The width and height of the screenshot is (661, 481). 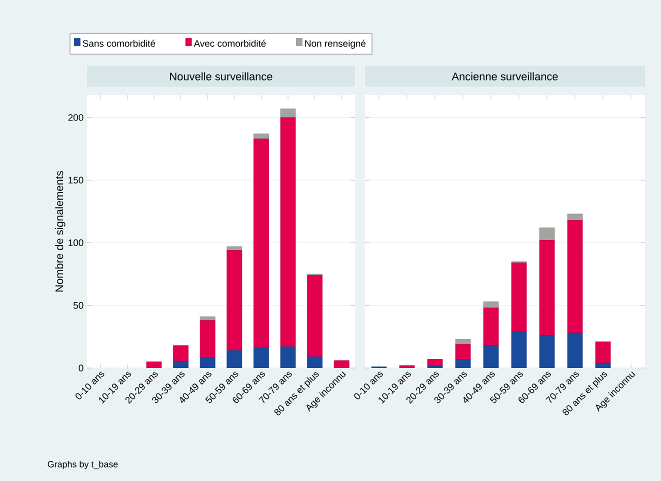 What do you see at coordinates (76, 242) in the screenshot?
I see `y-tick-label: 100` at bounding box center [76, 242].